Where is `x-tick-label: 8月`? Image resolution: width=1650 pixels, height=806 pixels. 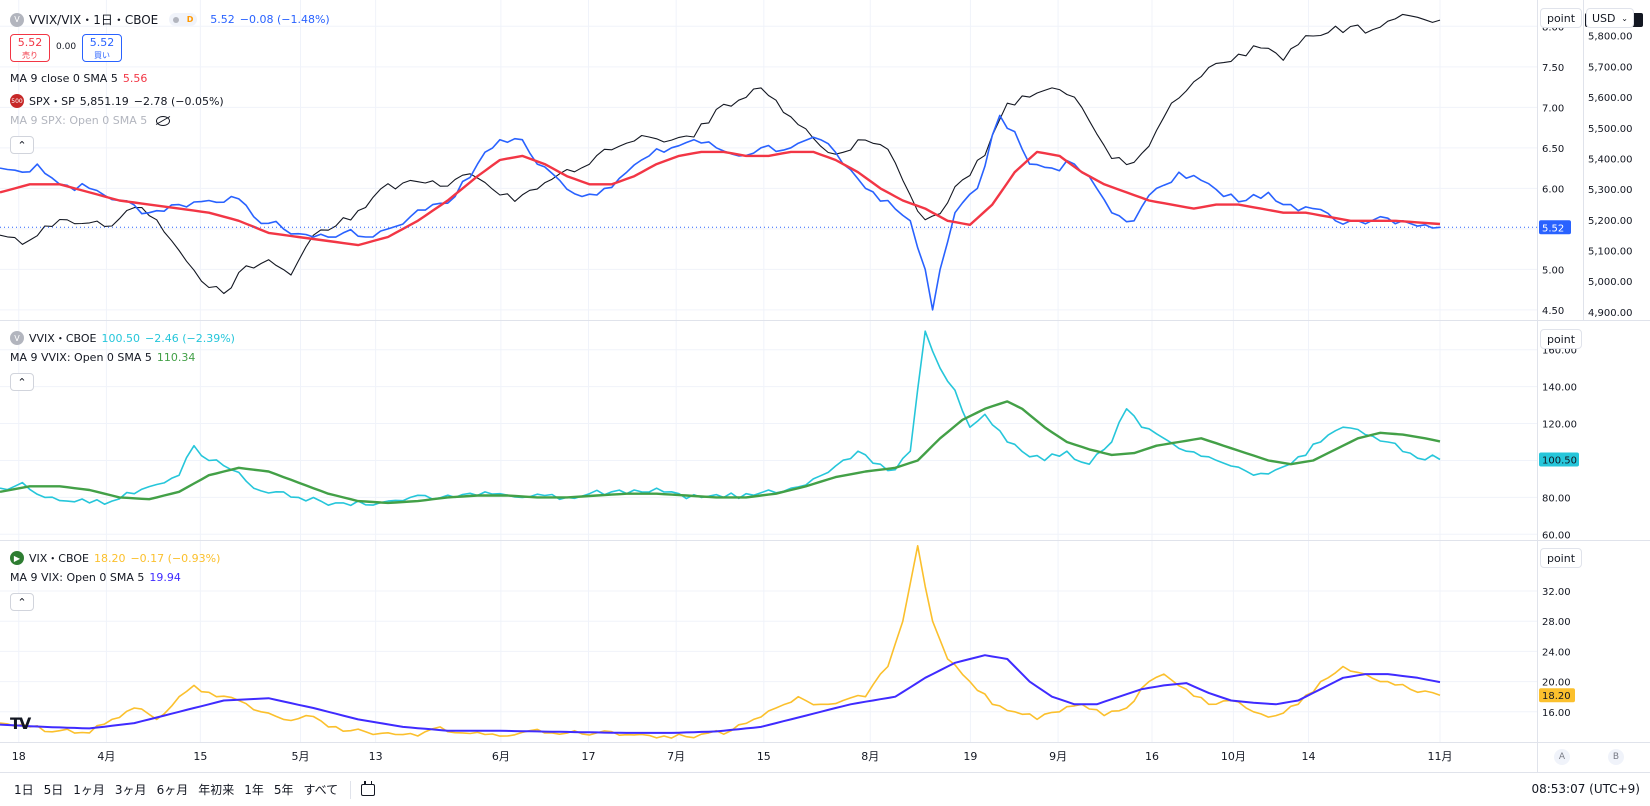 x-tick-label: 8月 is located at coordinates (870, 756).